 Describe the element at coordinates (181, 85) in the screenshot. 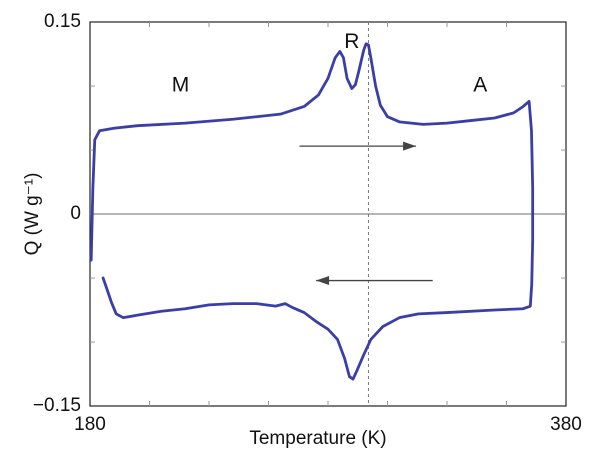

I see `phase-label-m: M` at that location.